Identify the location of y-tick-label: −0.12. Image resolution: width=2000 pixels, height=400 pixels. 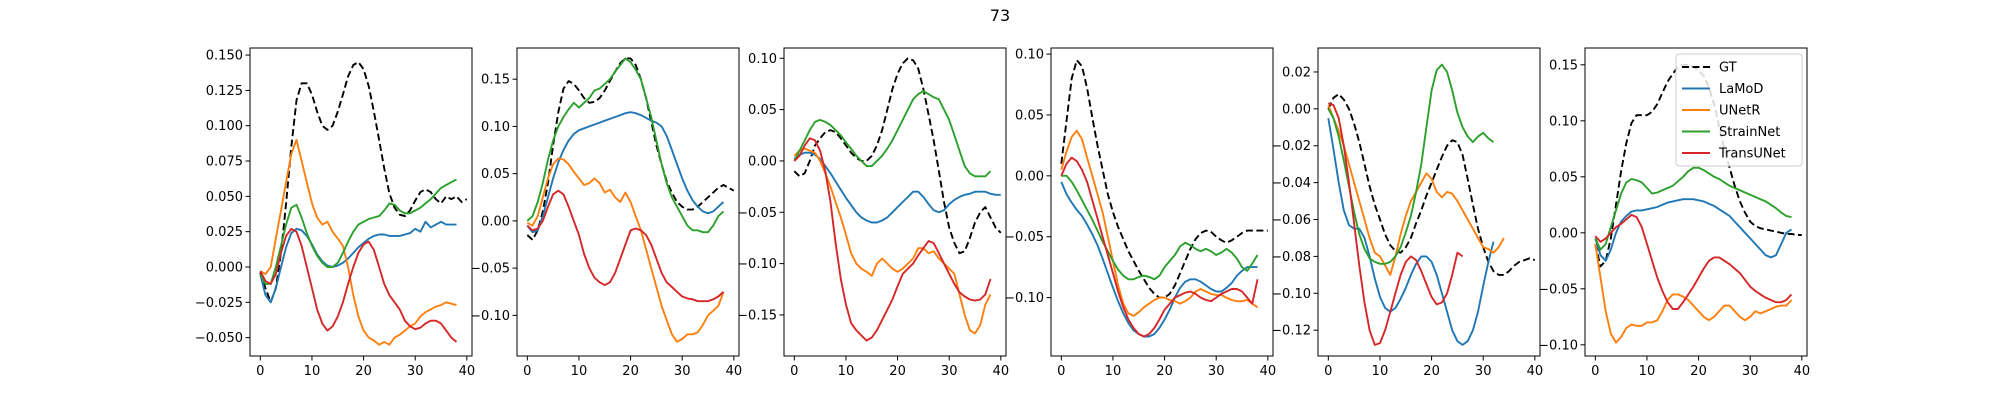
(1291, 331).